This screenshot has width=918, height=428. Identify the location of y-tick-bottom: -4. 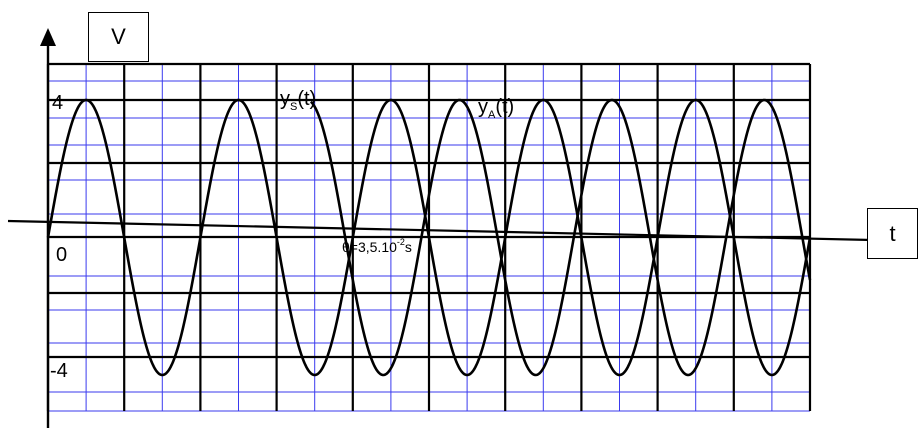
(59, 371).